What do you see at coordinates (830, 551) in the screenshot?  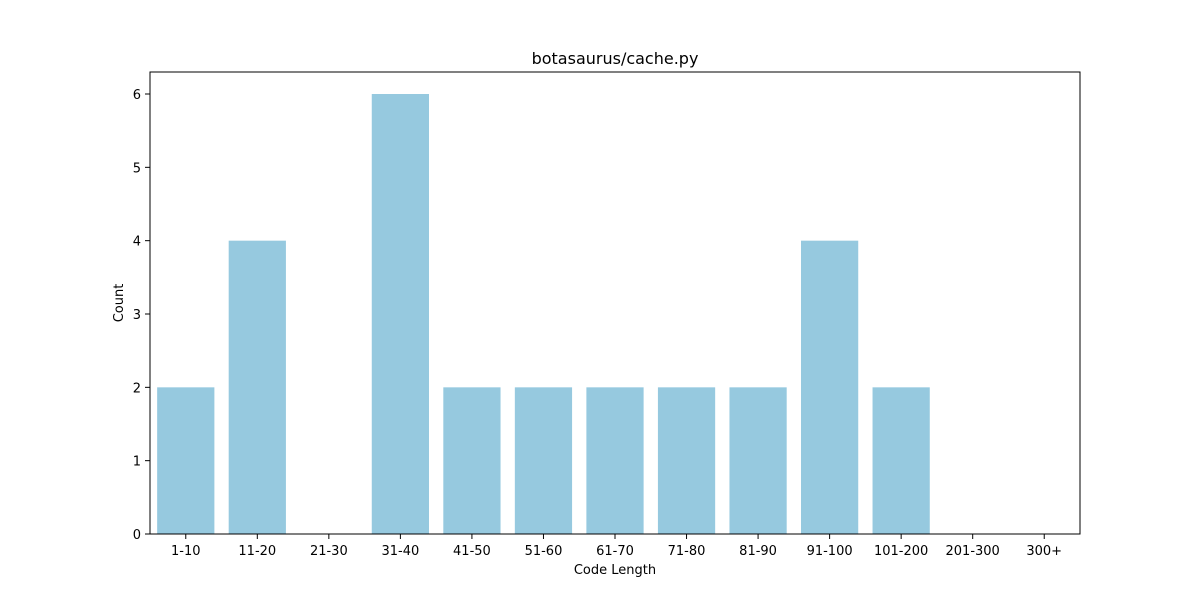 I see `x-tick-label: 91-100` at bounding box center [830, 551].